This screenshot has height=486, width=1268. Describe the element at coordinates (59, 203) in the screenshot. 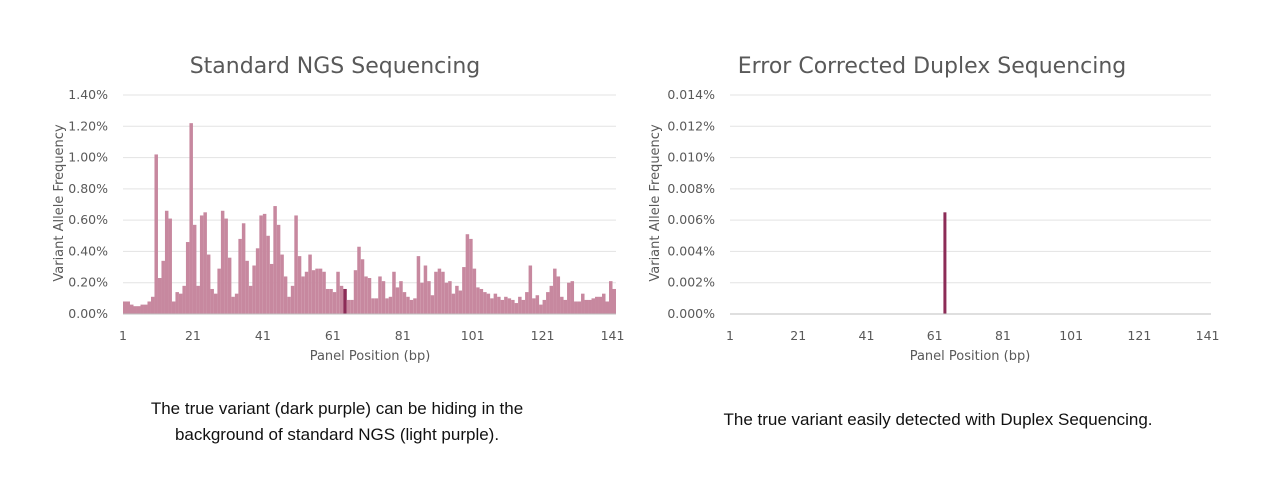

I see `left-y-axis-label: Variant Allele Frequency` at that location.